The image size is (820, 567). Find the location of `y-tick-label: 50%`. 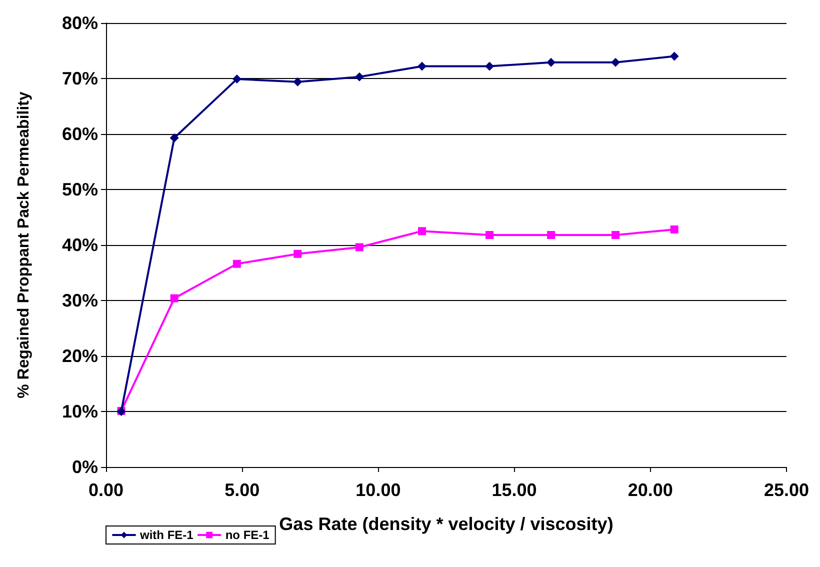

y-tick-label: 50% is located at coordinates (80, 190).